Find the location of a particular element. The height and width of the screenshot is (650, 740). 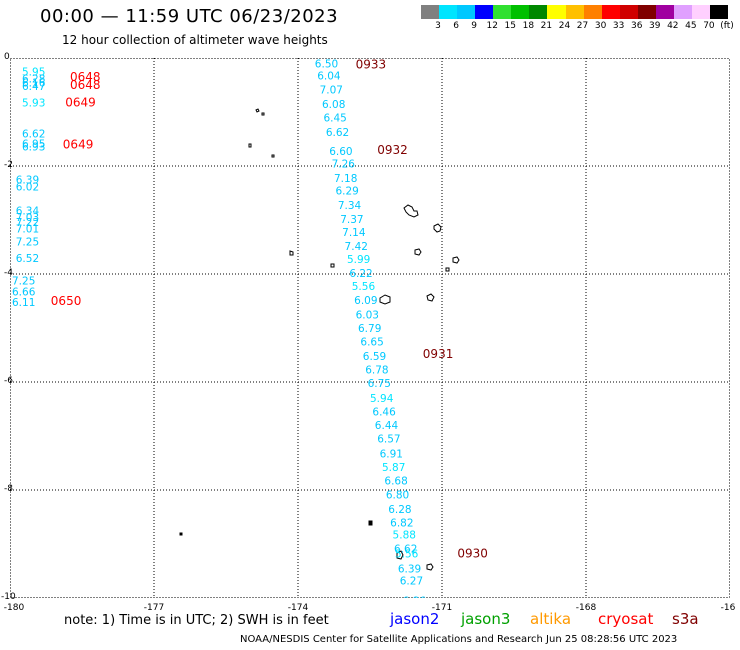

scale-label: 9 is located at coordinates (474, 26).